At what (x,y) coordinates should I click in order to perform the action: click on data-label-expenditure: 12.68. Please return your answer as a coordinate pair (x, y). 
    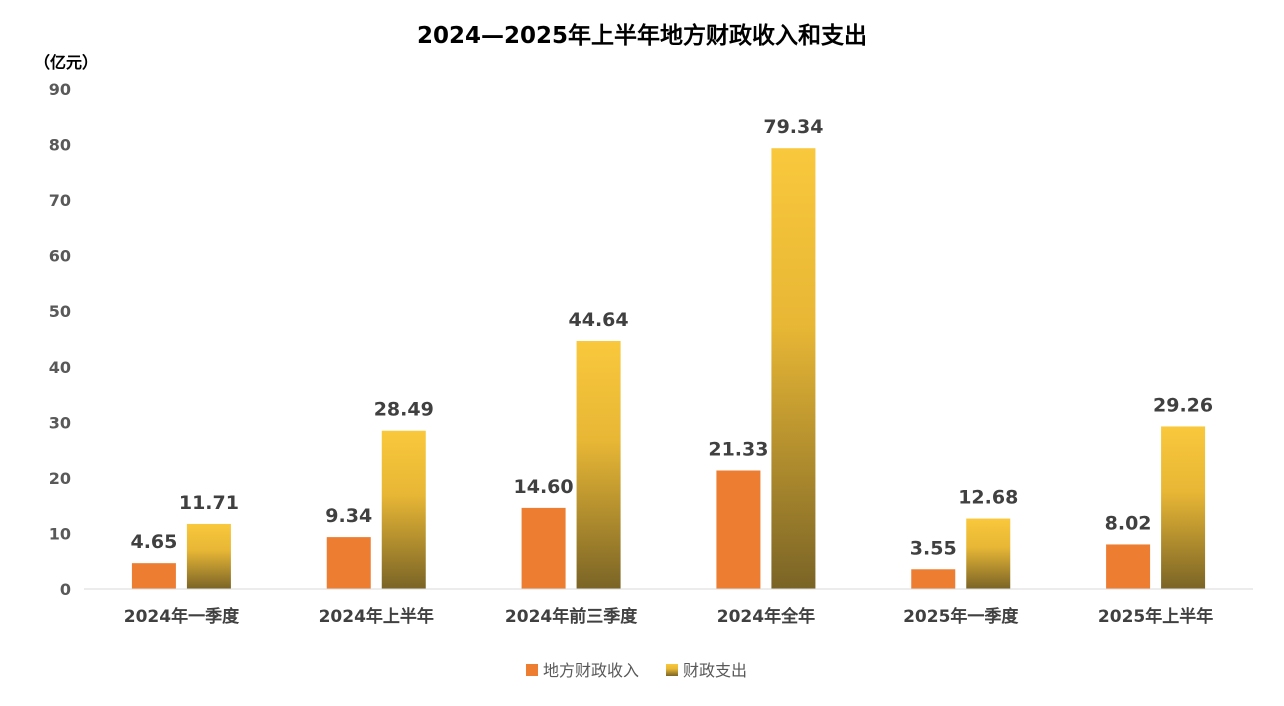
    Looking at the image, I should click on (988, 498).